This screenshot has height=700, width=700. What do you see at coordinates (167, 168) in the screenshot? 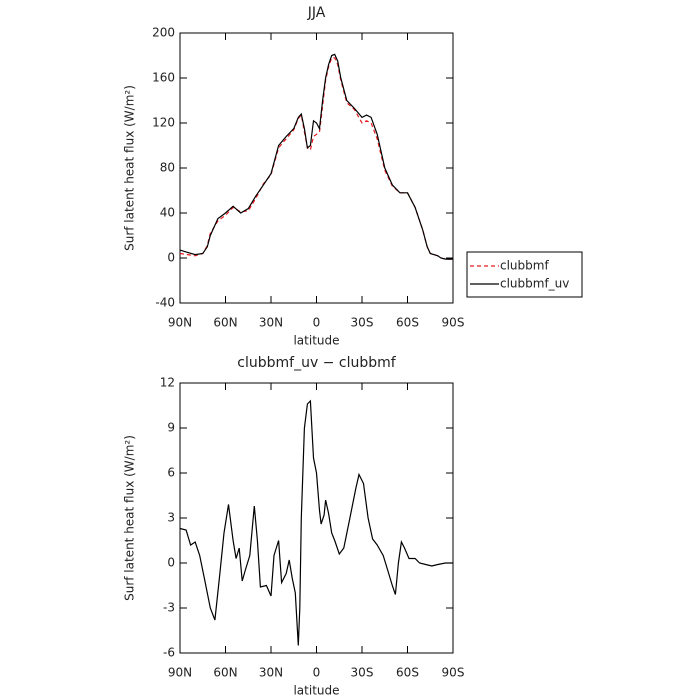
I see `y-tick-label: 80` at bounding box center [167, 168].